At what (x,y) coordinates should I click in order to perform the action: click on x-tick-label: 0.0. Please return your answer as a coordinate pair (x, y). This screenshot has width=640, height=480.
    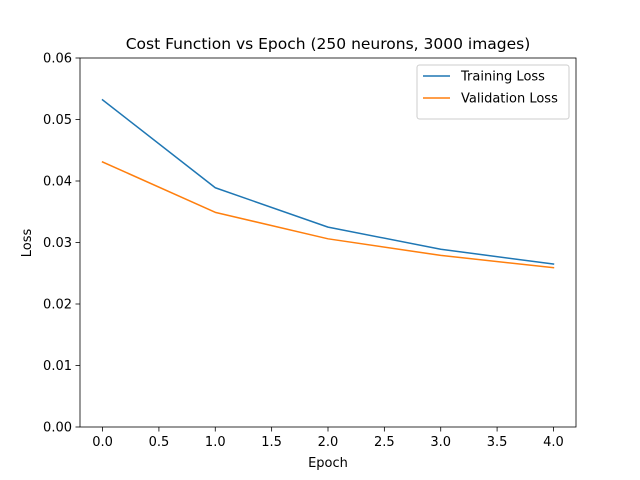
    Looking at the image, I should click on (102, 442).